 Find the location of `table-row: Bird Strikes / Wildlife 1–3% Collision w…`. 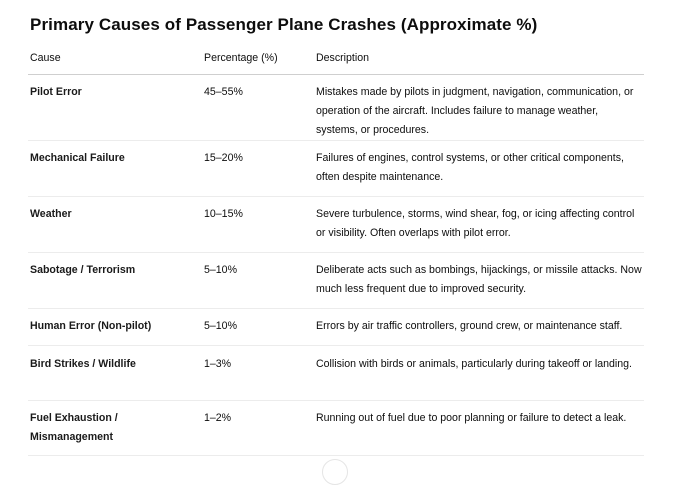

table-row: Bird Strikes / Wildlife 1–3% Collision w… is located at coordinates (336, 373).